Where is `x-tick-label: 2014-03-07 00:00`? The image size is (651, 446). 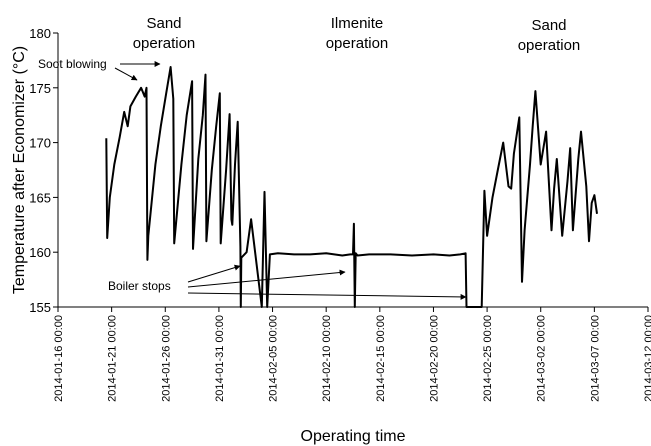 x-tick-label: 2014-03-07 00:00 is located at coordinates (595, 358).